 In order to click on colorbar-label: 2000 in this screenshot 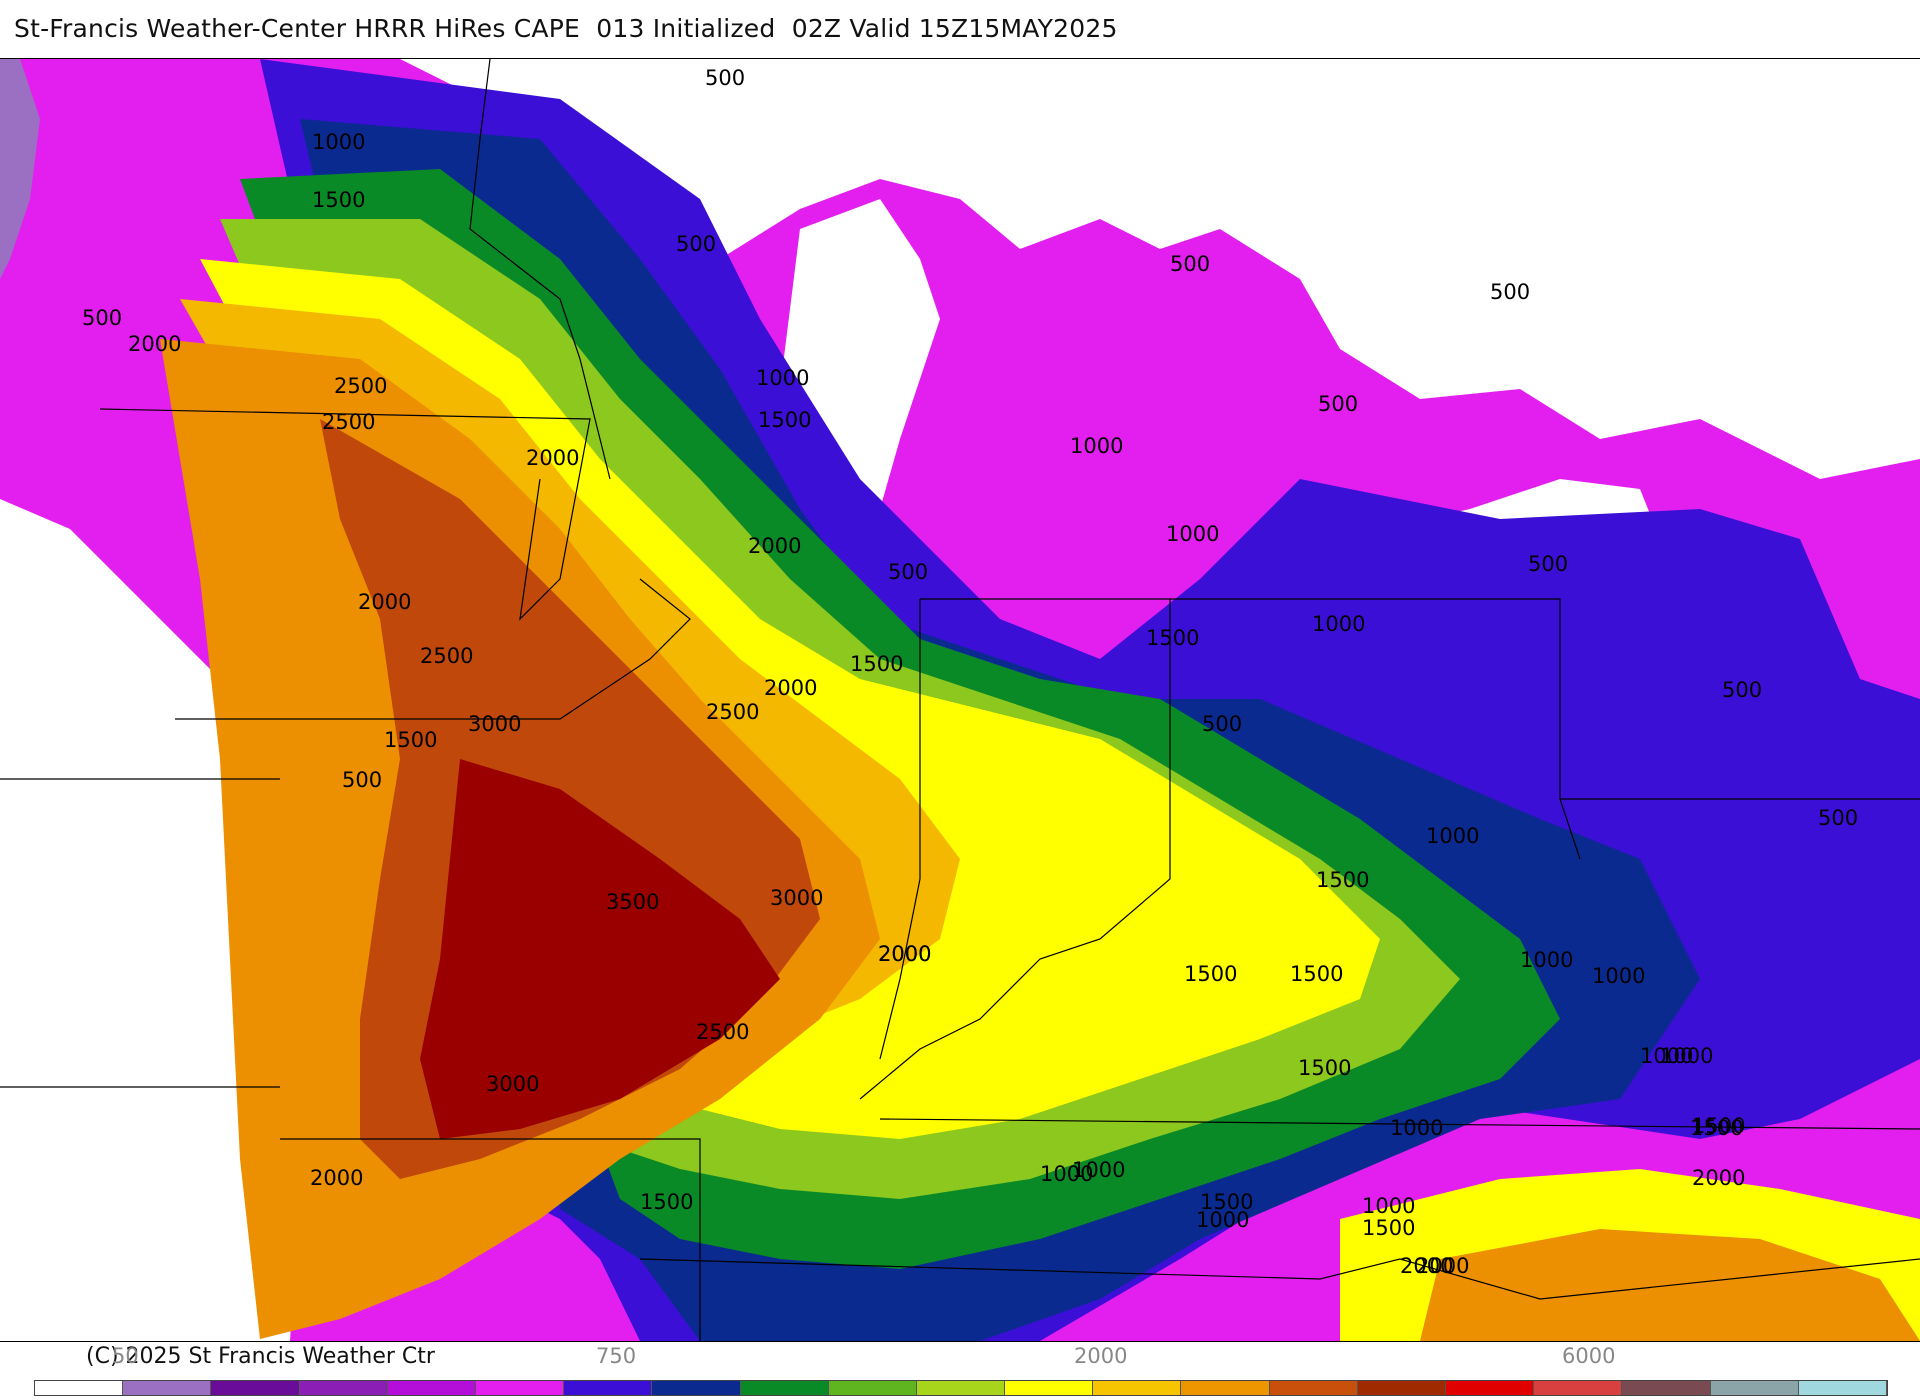, I will do `click(1101, 1356)`.